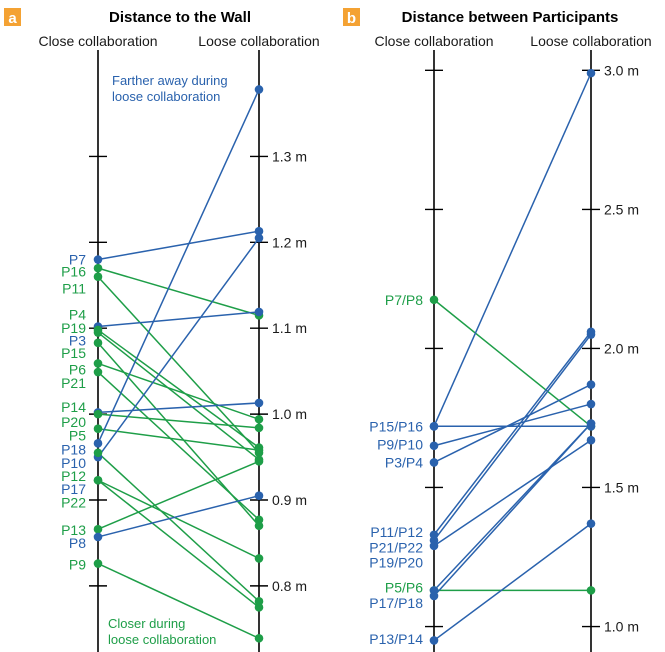  Describe the element at coordinates (73, 353) in the screenshot. I see `point-label: P15` at that location.